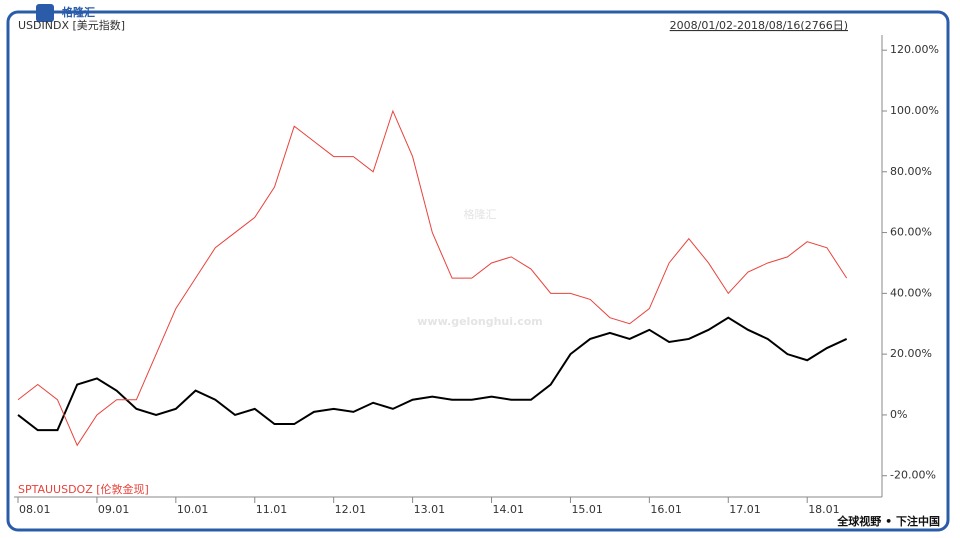 This screenshot has width=960, height=538. I want to click on x-tick-label: 18.01, so click(824, 509).